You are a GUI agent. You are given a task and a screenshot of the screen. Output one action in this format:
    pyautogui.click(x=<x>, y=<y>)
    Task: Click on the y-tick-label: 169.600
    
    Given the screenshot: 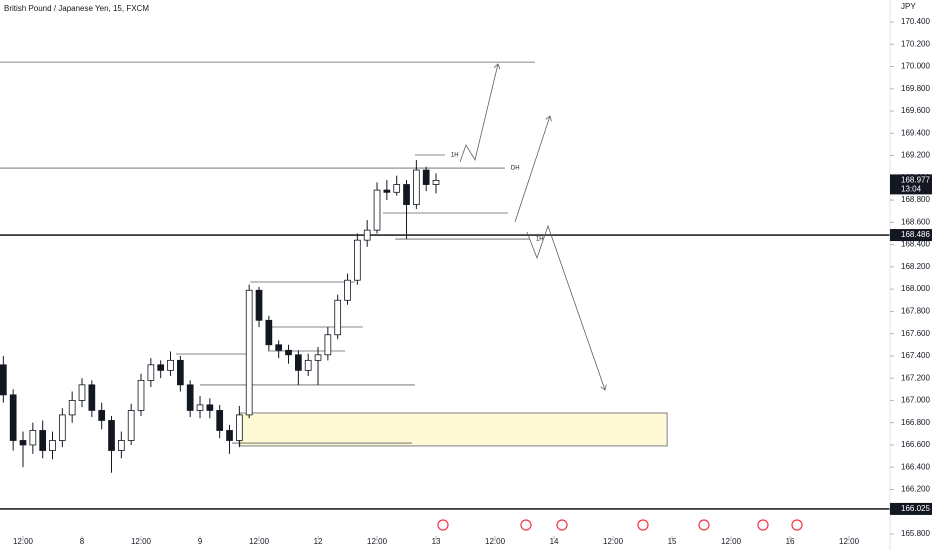 What is the action you would take?
    pyautogui.click(x=915, y=110)
    